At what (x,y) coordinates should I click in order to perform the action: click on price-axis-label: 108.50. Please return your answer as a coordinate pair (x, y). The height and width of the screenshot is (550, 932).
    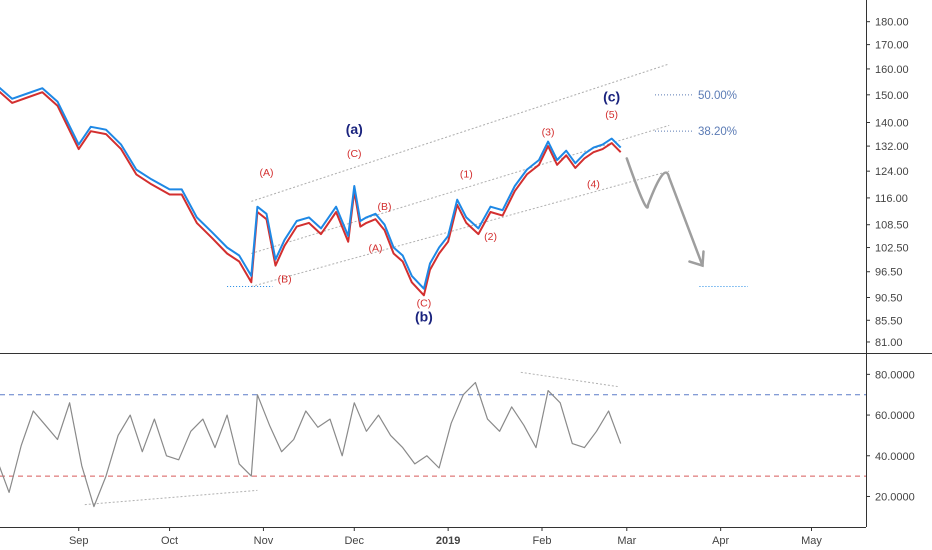
    Looking at the image, I should click on (892, 226).